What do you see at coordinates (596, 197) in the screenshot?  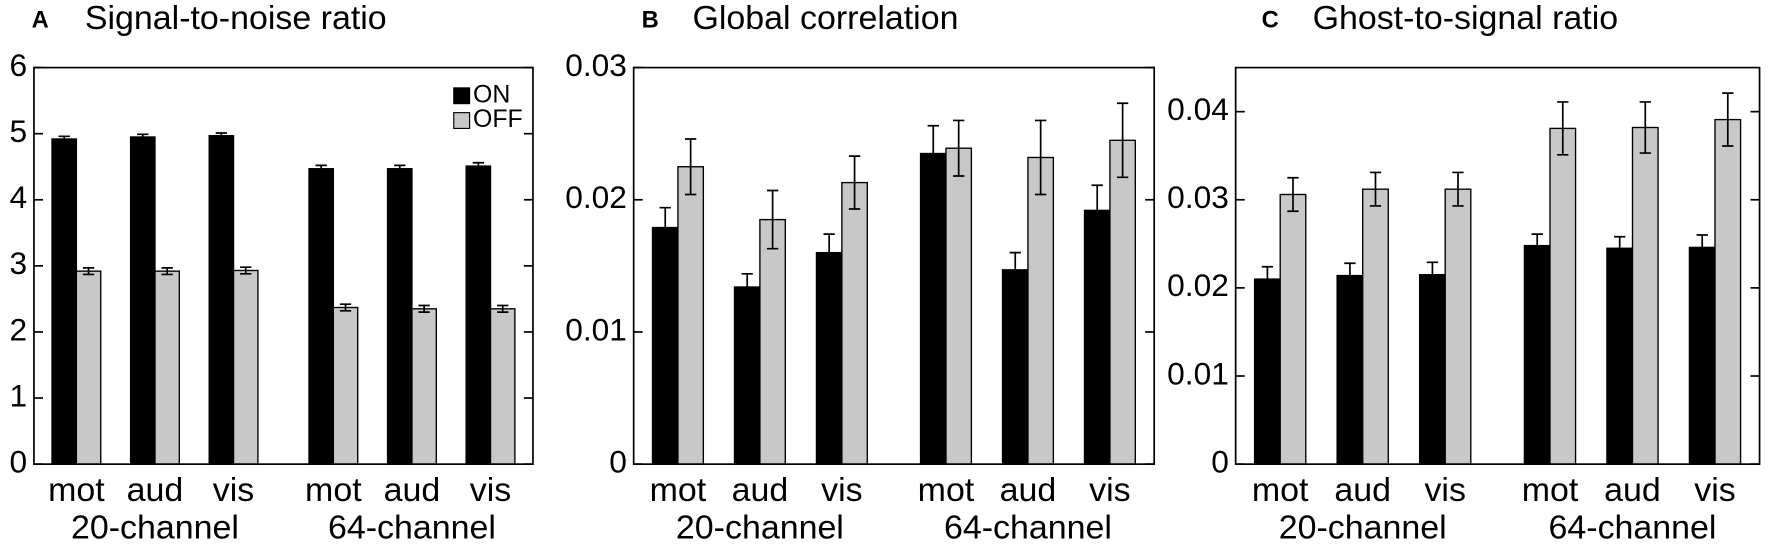 I see `y-tick-label: 0.02` at bounding box center [596, 197].